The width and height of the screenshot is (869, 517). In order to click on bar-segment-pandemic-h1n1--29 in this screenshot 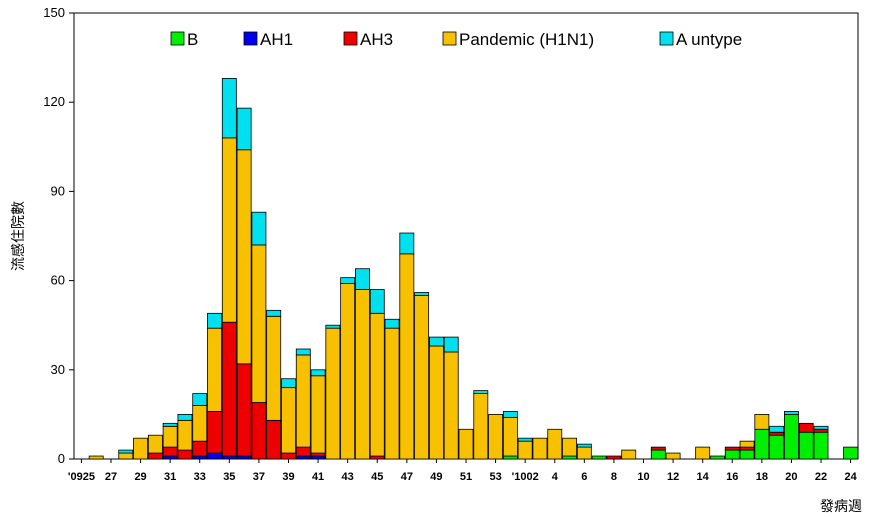, I will do `click(510, 436)`.